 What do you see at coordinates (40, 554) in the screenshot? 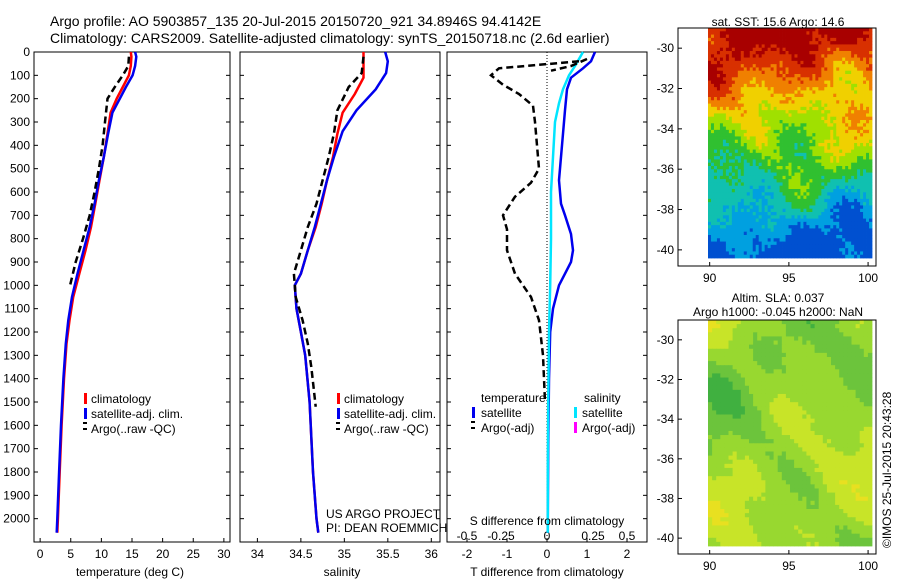
I see `x-tick-label: 0` at bounding box center [40, 554].